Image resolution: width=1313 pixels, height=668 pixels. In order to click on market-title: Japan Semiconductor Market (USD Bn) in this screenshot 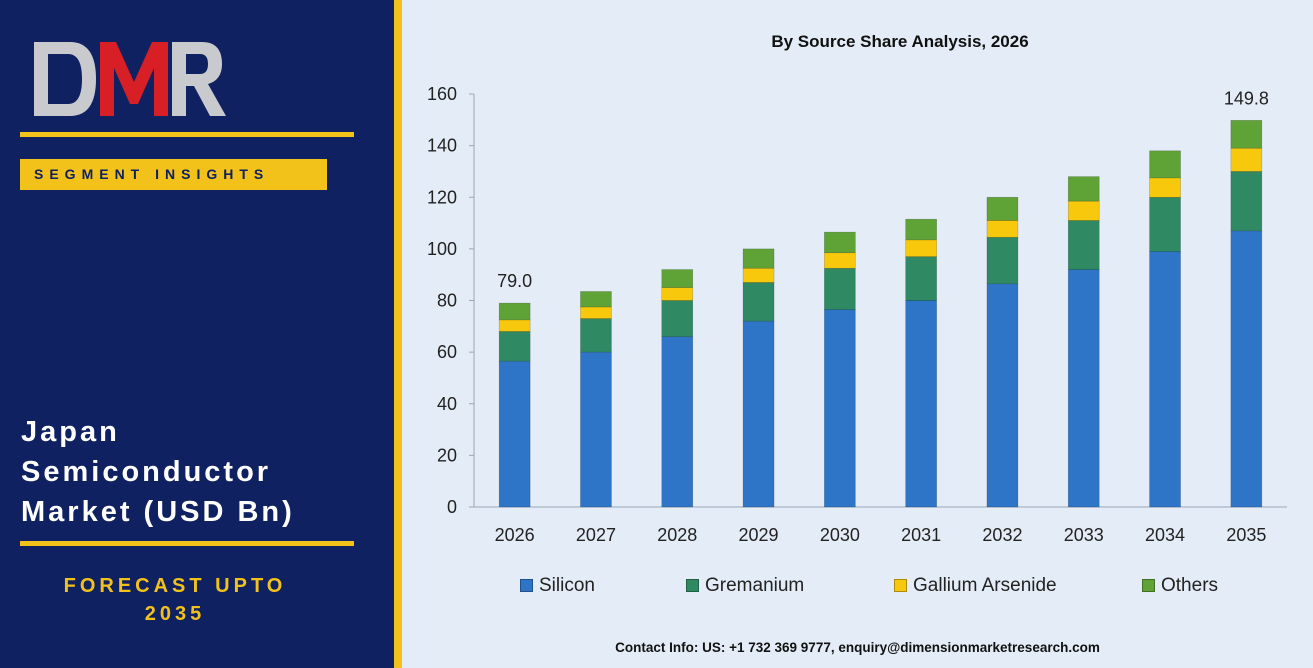, I will do `click(158, 472)`.